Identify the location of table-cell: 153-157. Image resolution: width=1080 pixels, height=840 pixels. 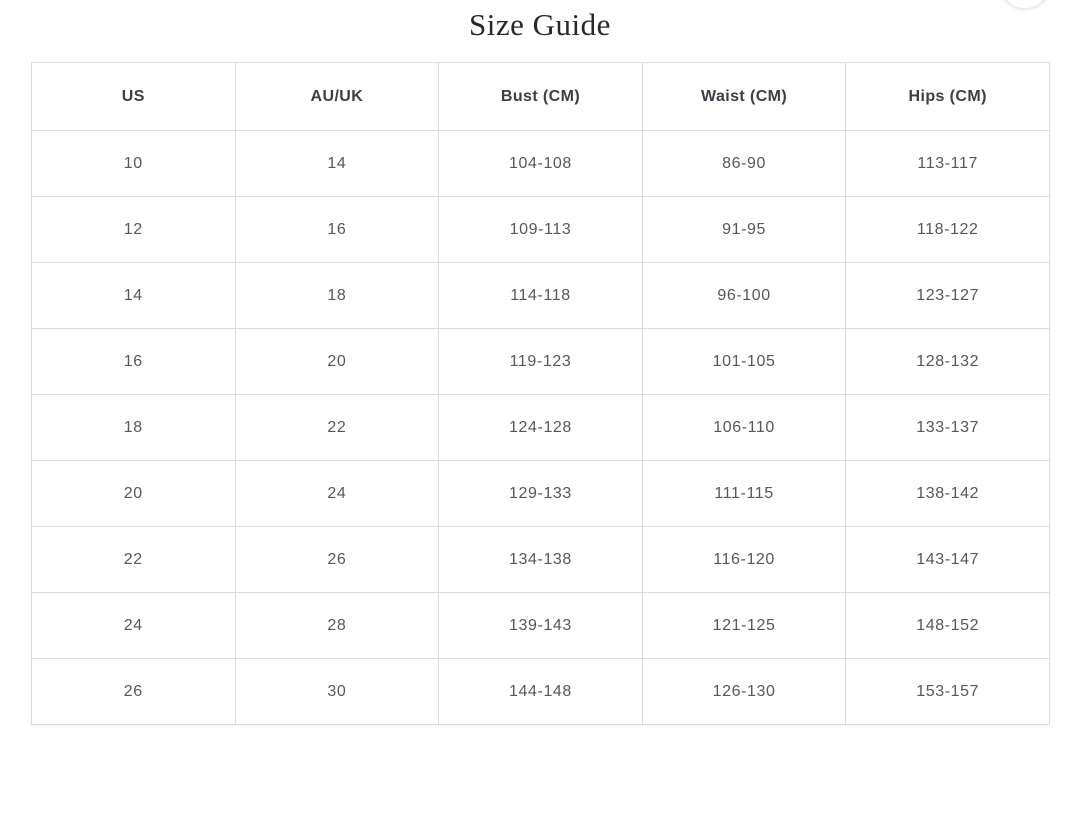
(947, 691).